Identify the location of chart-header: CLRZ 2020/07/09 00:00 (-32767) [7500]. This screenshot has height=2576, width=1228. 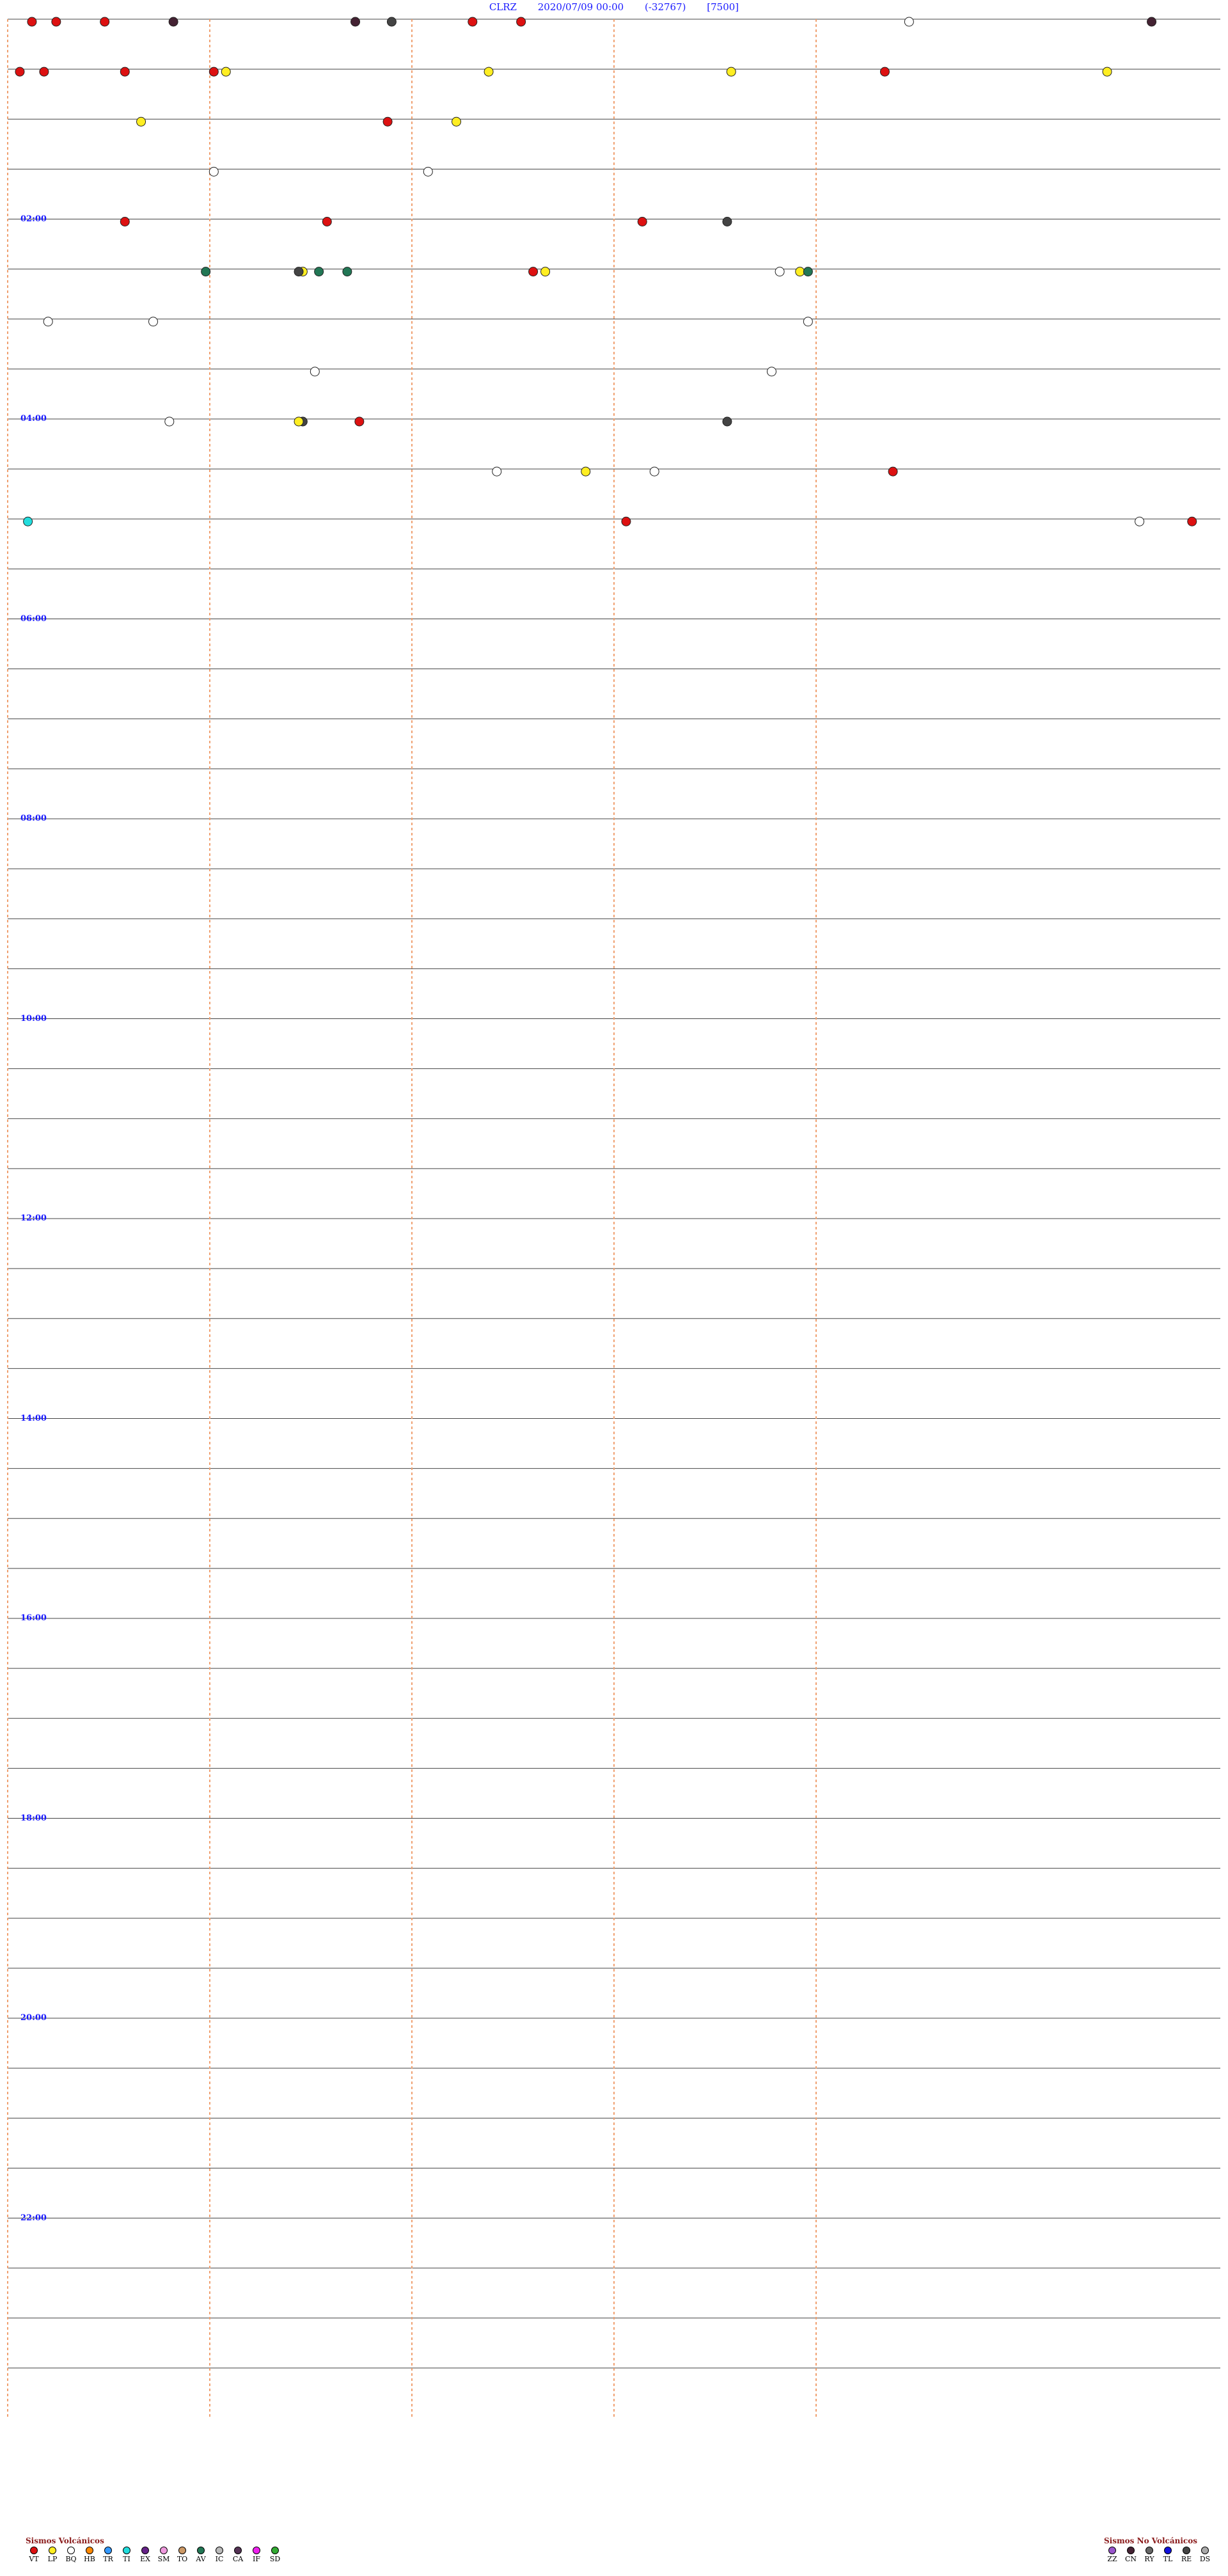
(614, 7).